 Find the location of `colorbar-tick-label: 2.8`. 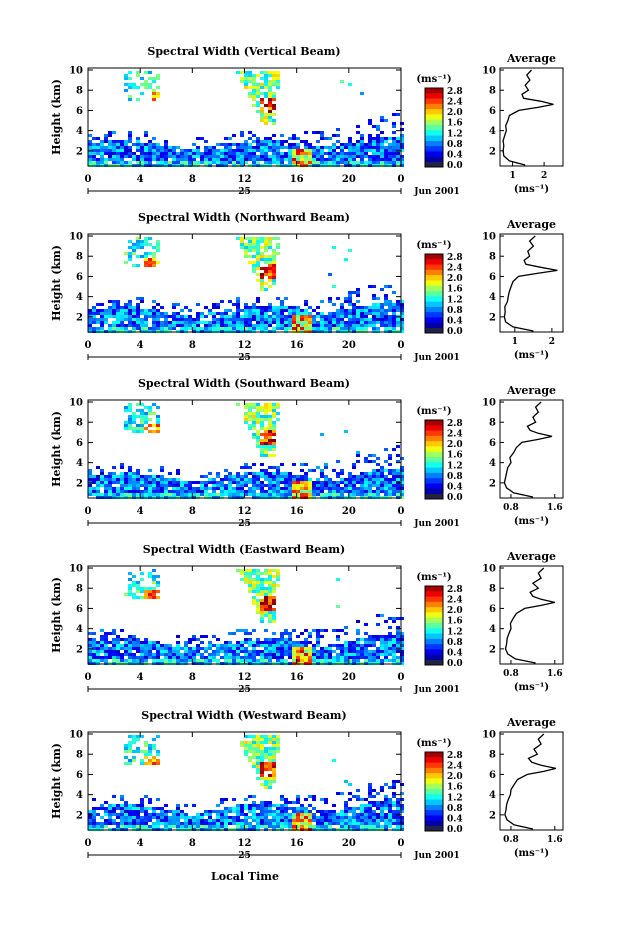

colorbar-tick-label: 2.8 is located at coordinates (455, 92).